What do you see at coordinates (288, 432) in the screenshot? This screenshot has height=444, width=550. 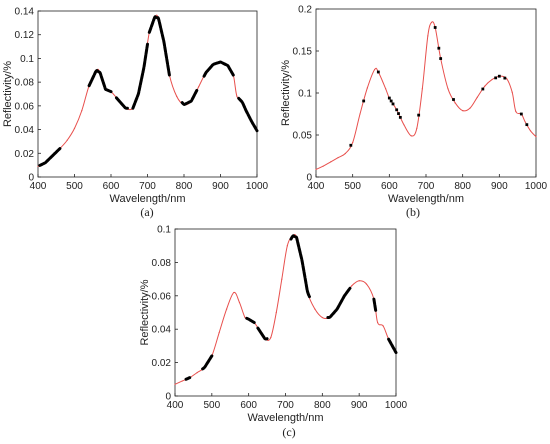 I see `panel-label: (c)` at bounding box center [288, 432].